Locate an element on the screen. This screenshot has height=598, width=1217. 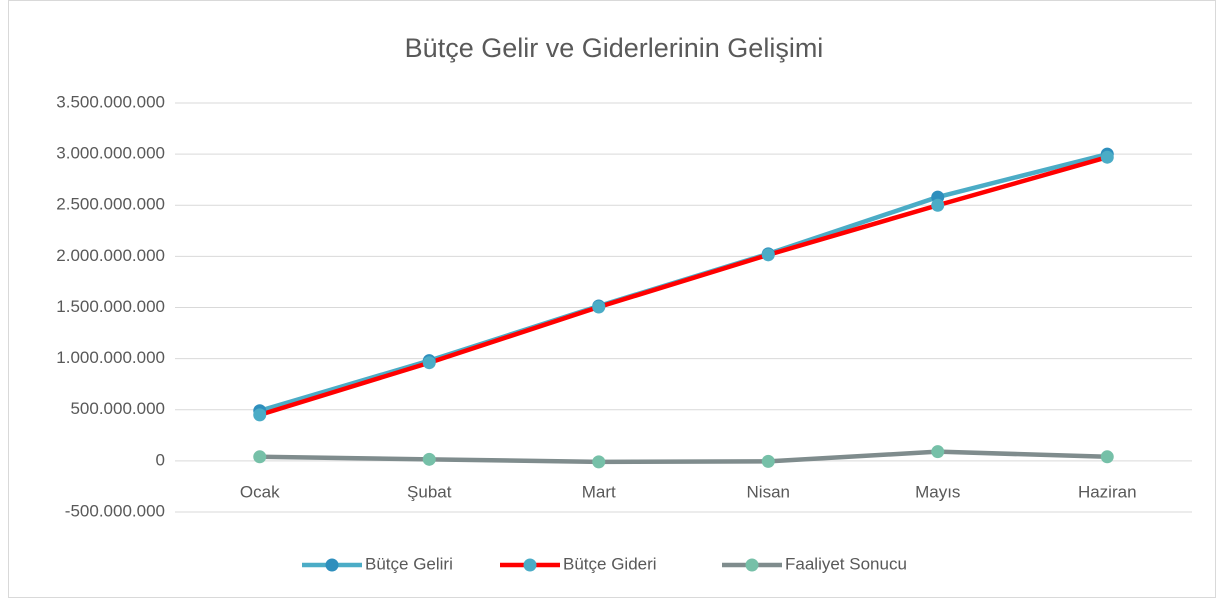
y-tick-label: 1.500.000.000 is located at coordinates (110, 306).